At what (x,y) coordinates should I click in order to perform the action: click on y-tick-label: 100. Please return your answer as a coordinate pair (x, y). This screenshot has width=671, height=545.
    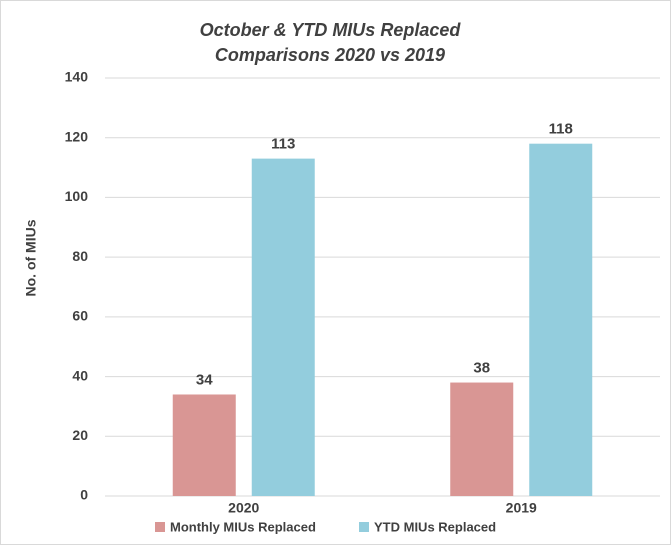
    Looking at the image, I should click on (77, 196).